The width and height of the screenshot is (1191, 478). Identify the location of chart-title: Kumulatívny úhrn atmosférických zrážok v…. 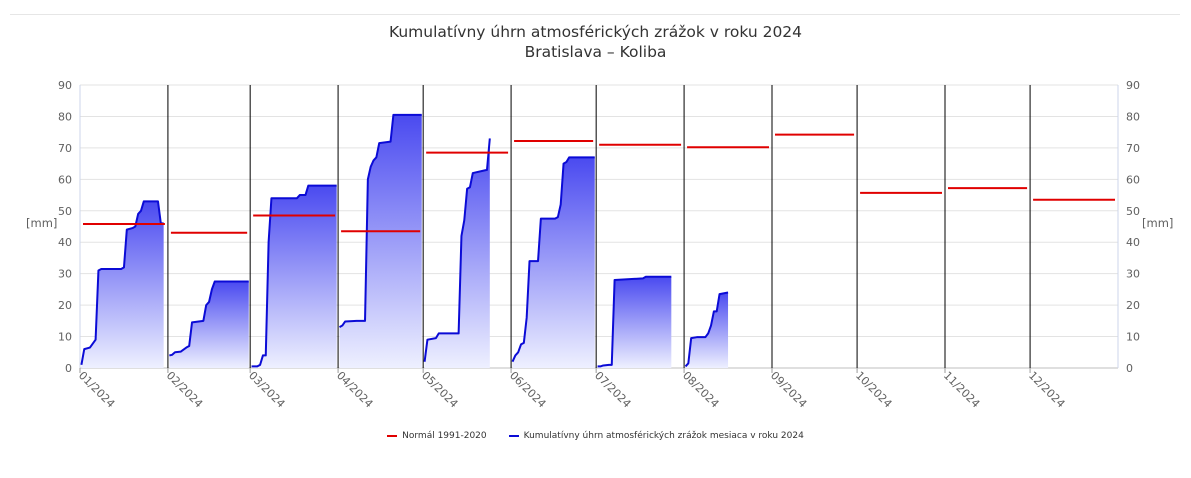
(595, 32).